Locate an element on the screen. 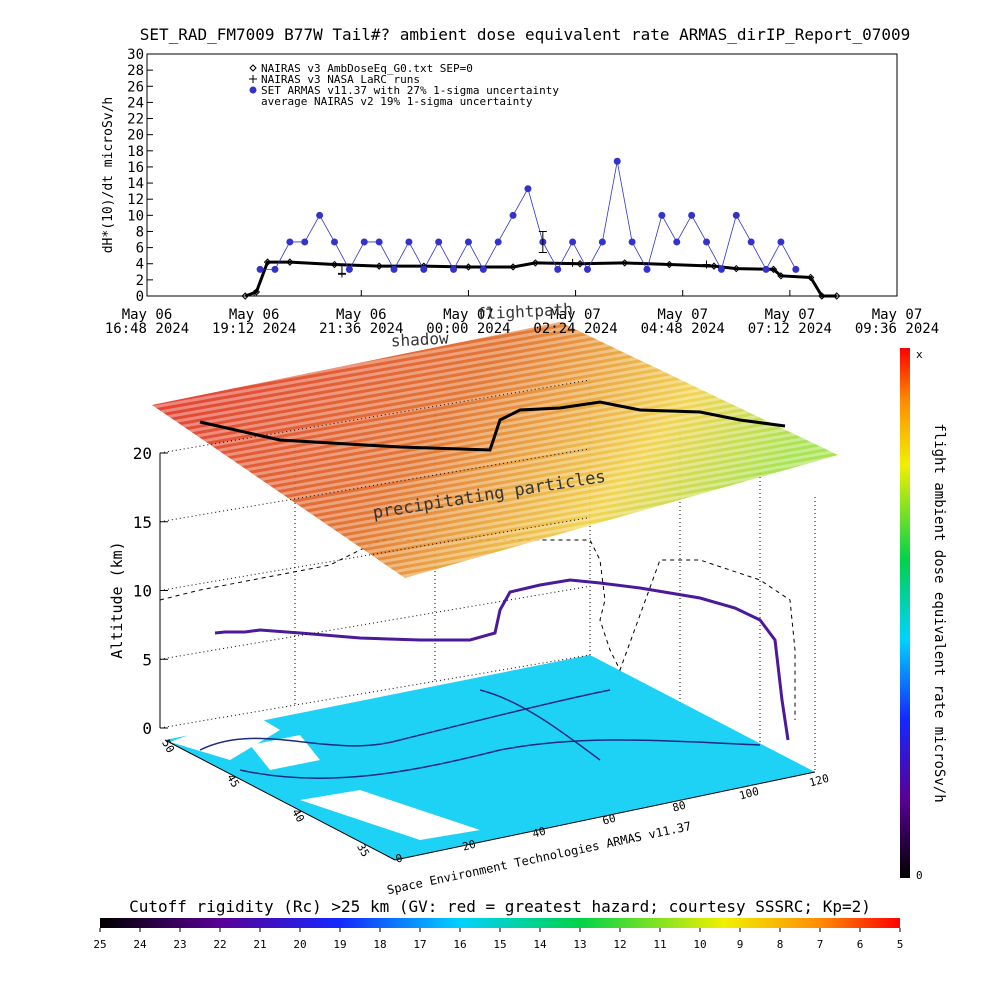 This screenshot has height=1004, width=1000. y-tick-label: 26 is located at coordinates (135, 87).